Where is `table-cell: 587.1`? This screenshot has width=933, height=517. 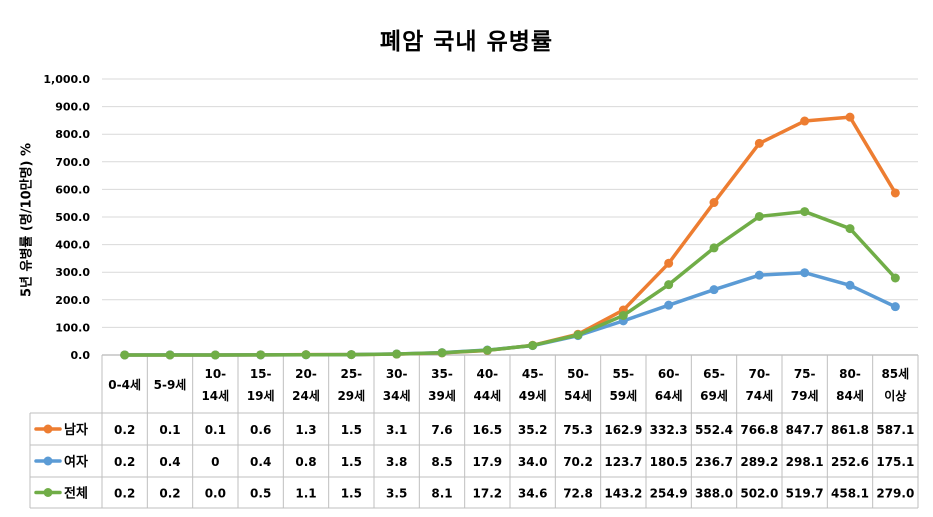
table-cell: 587.1 is located at coordinates (895, 430).